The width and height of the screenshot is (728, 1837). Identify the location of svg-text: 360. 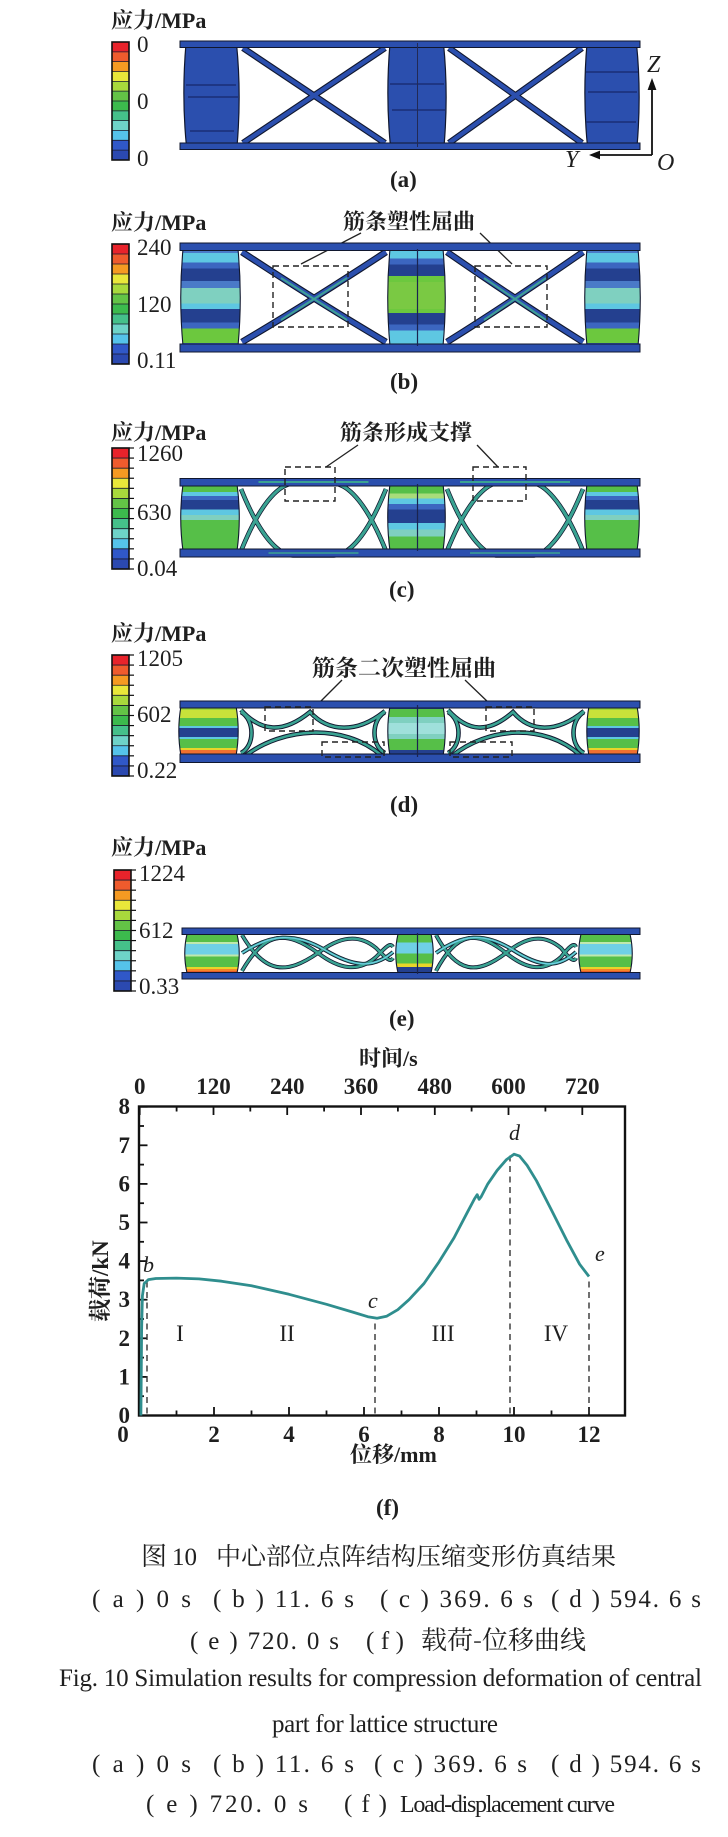
(361, 1086).